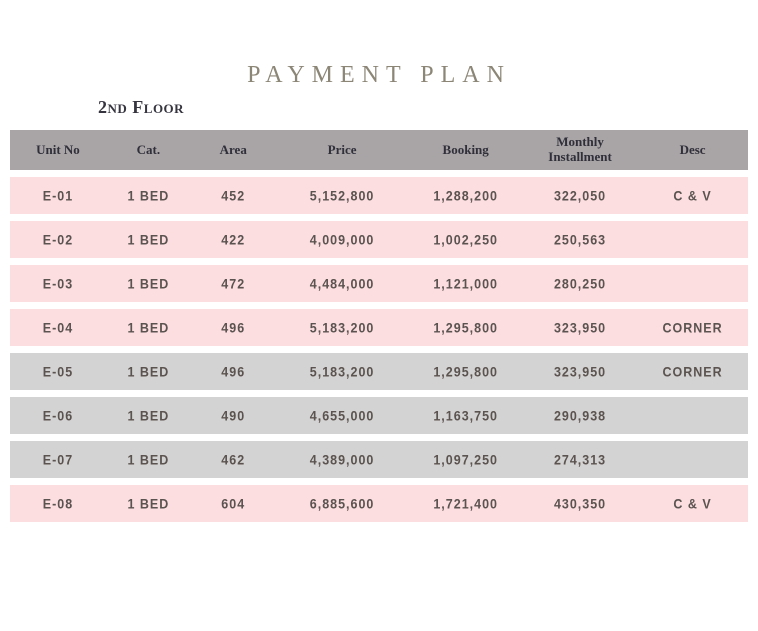  What do you see at coordinates (58, 283) in the screenshot?
I see `cell-unit-no: E-03` at bounding box center [58, 283].